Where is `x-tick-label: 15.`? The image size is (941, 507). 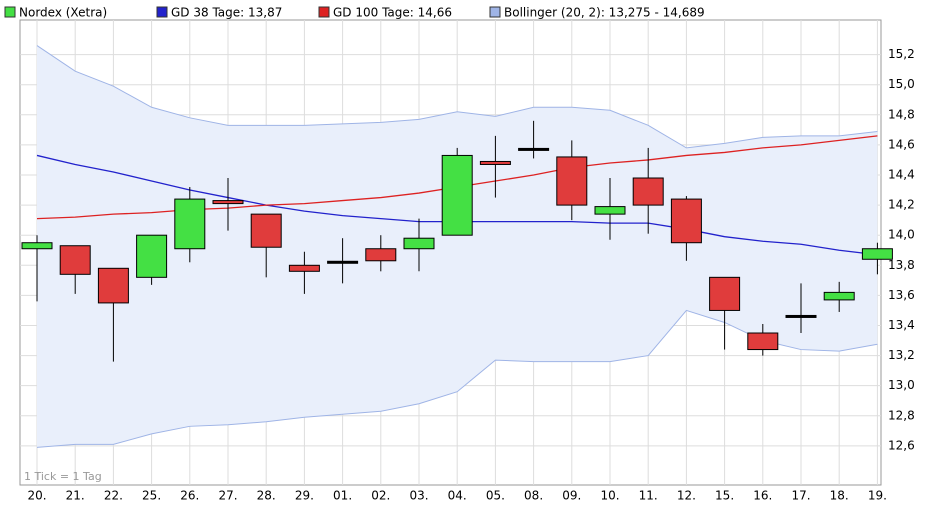 x-tick-label: 15. is located at coordinates (724, 496).